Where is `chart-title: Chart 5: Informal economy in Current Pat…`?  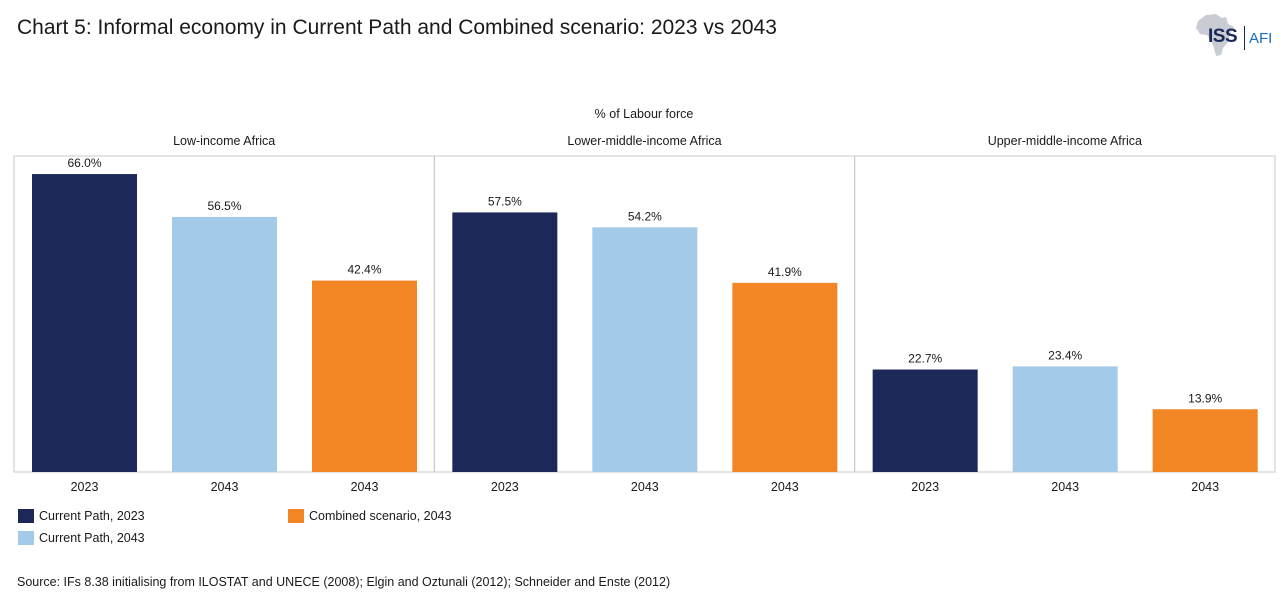 chart-title: Chart 5: Informal economy in Current Pat… is located at coordinates (397, 27).